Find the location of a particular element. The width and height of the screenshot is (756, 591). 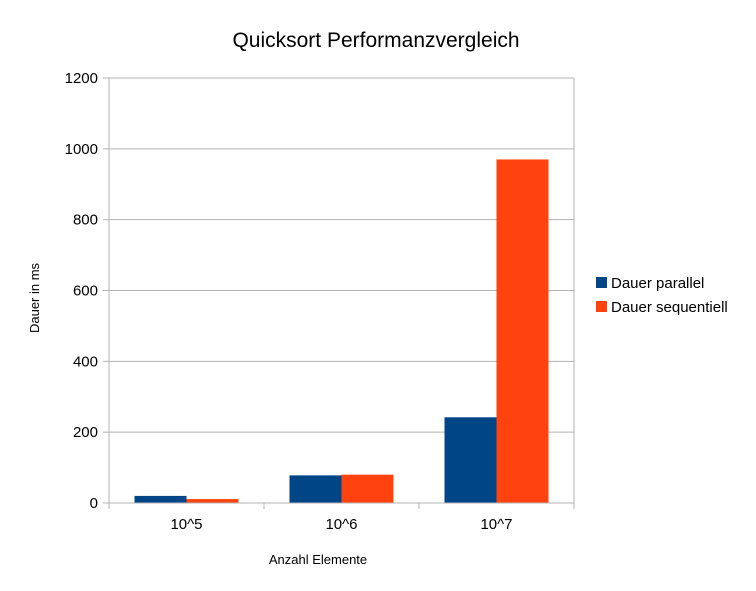

y-axis-title: Dauer in ms is located at coordinates (34, 297).